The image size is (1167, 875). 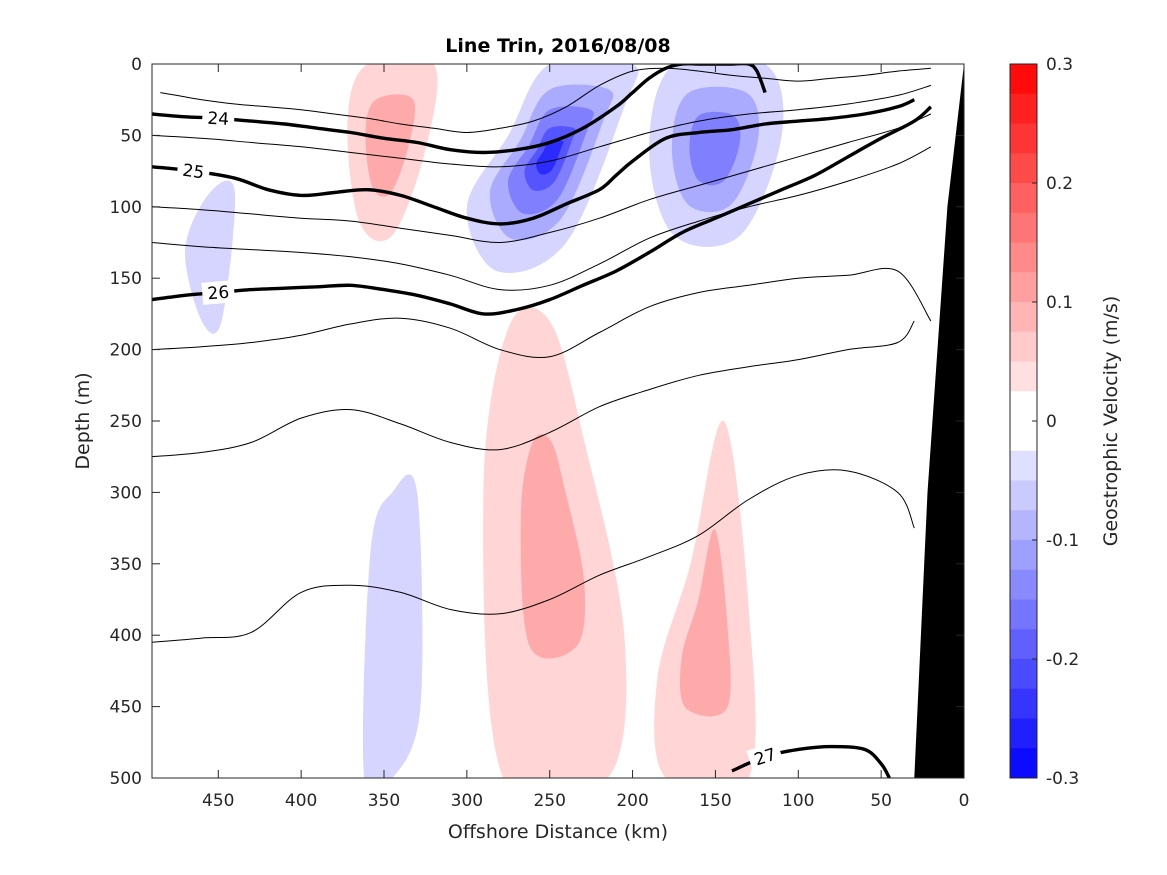 What do you see at coordinates (557, 46) in the screenshot?
I see `chart-title: Line Trin, 2016/08/08` at bounding box center [557, 46].